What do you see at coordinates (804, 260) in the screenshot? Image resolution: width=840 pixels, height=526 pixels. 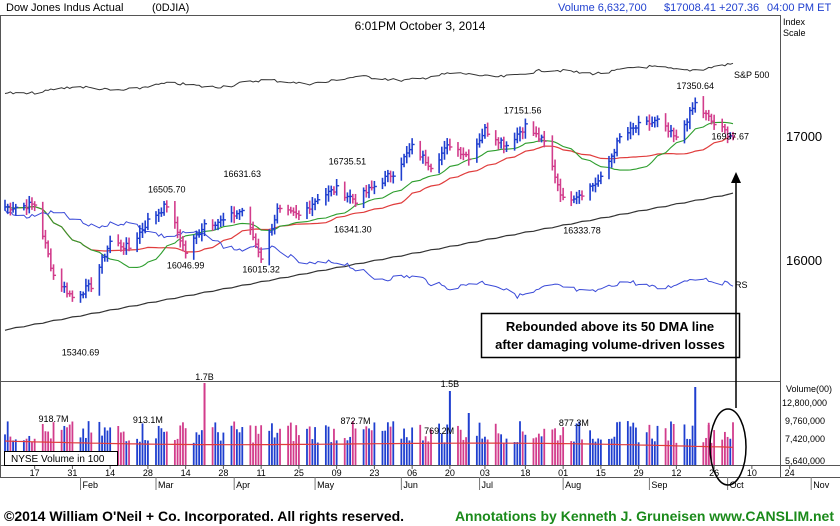 I see `y-tick-16000: 16000` at bounding box center [804, 260].